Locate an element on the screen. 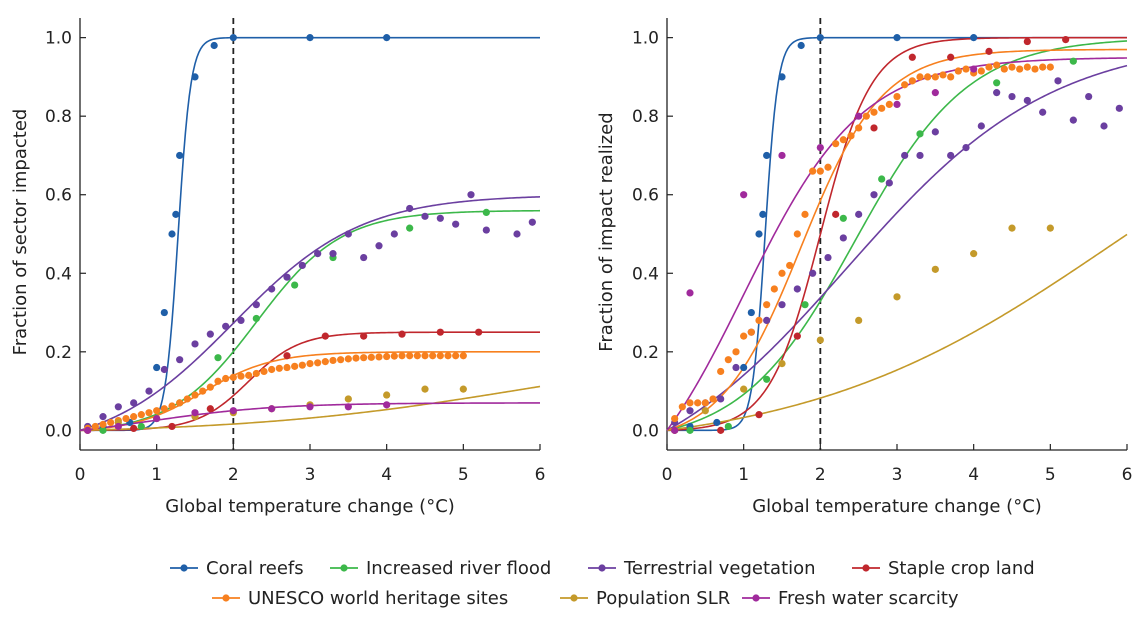 The image size is (1143, 618). right-chart-y-tick-label: 0.0 is located at coordinates (645, 431).